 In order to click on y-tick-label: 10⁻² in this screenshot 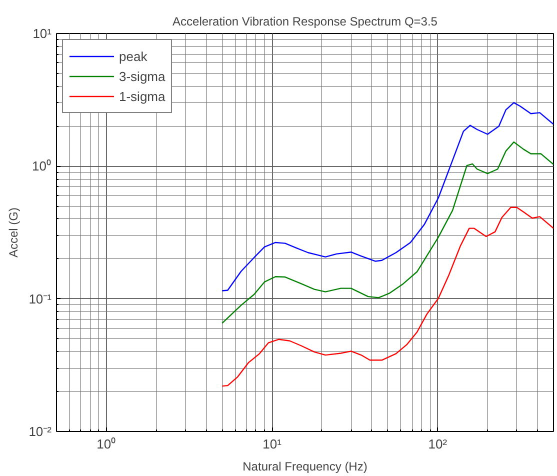, I will do `click(40, 431)`.